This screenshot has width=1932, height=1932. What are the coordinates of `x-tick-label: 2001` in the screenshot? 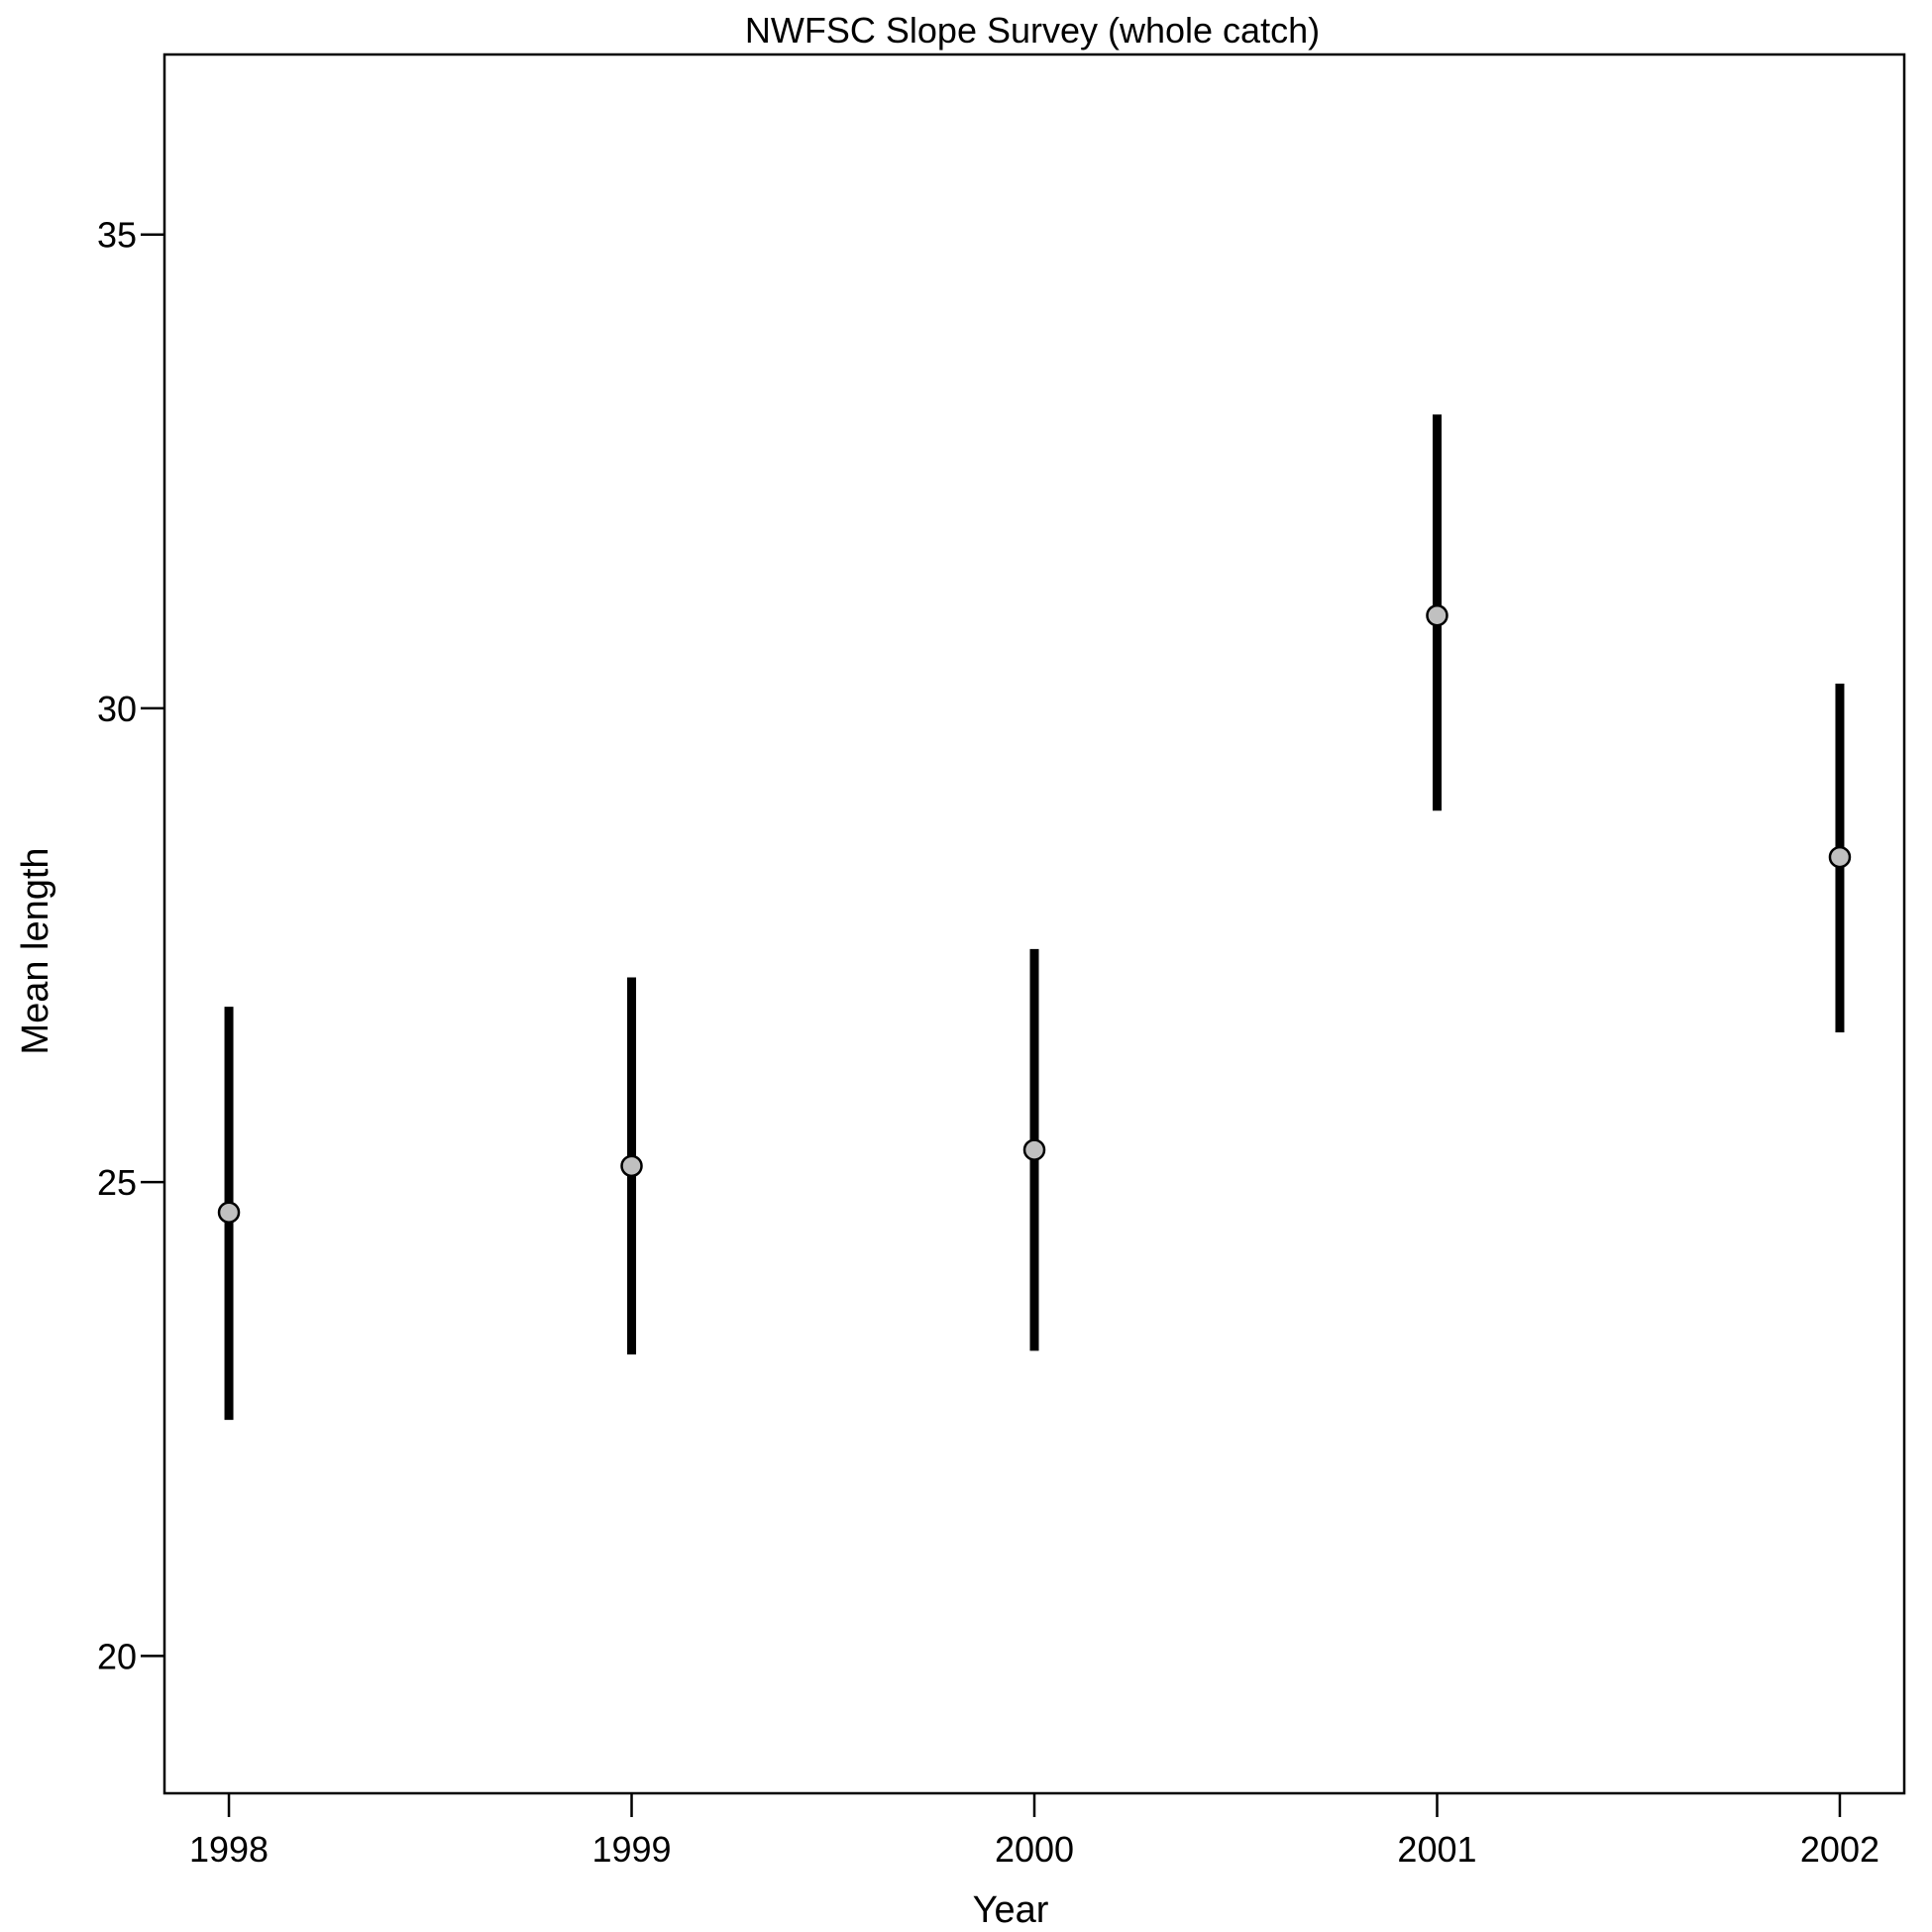 It's located at (1436, 1849).